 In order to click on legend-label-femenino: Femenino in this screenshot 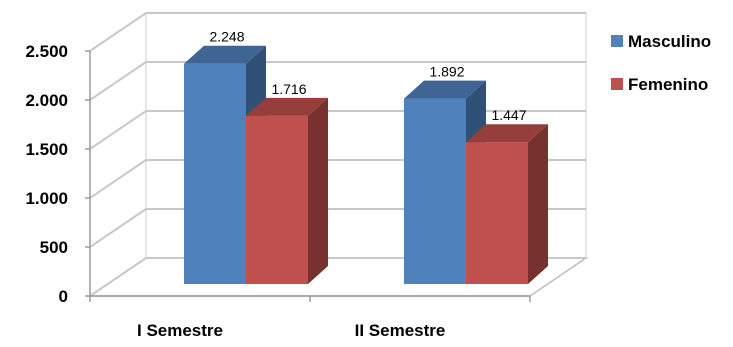, I will do `click(668, 84)`.